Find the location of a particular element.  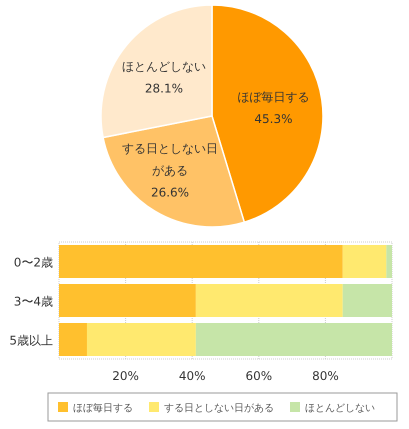

data-label: 45.3% is located at coordinates (273, 119).